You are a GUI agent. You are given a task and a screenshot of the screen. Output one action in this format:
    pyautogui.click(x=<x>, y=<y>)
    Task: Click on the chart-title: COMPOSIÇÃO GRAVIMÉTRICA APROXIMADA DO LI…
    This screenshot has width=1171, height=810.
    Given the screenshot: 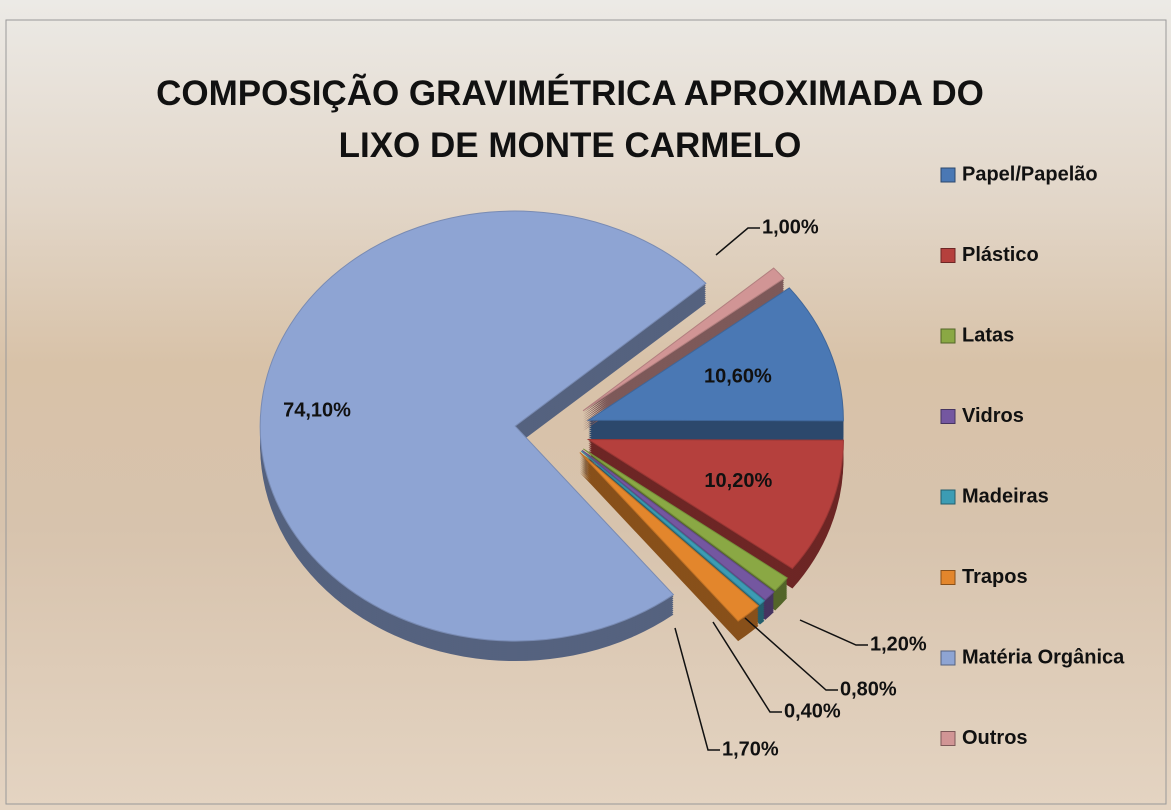 What is the action you would take?
    pyautogui.click(x=570, y=119)
    